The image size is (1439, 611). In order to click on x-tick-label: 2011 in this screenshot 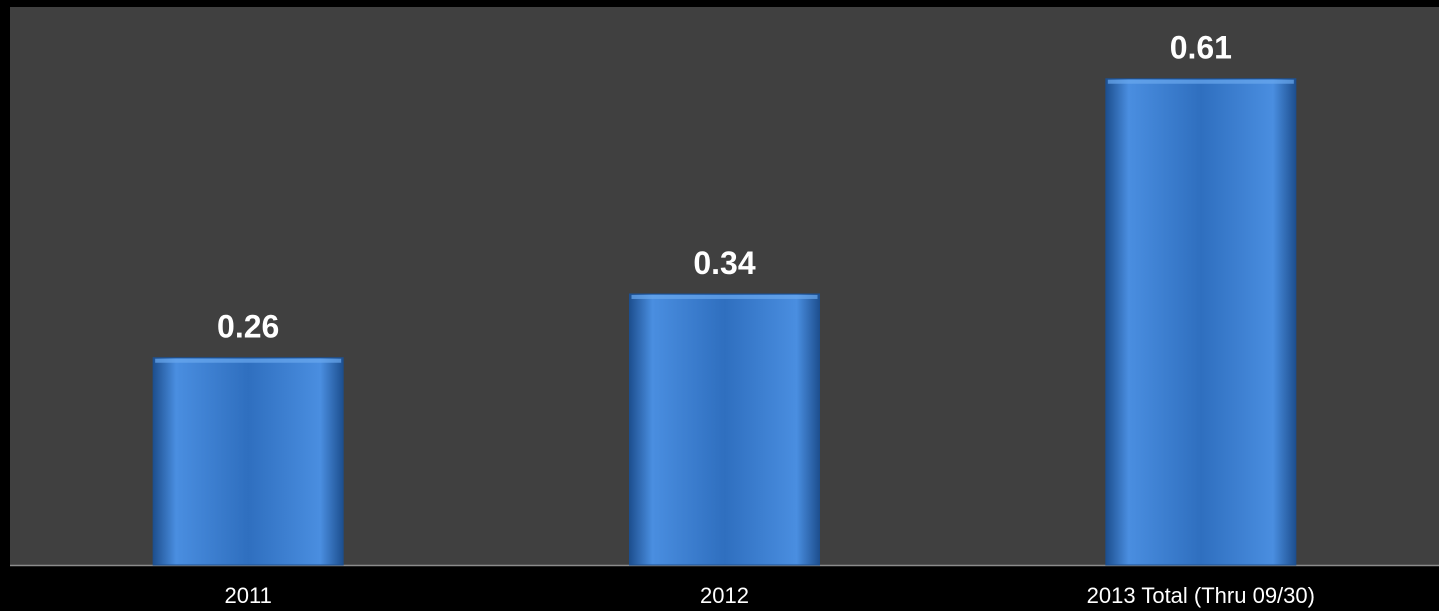, I will do `click(248, 595)`.